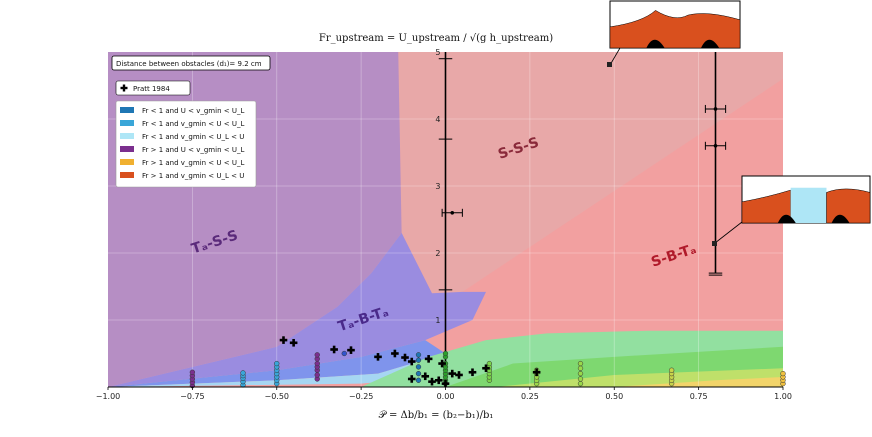 The width and height of the screenshot is (872, 437). Describe the element at coordinates (437, 186) in the screenshot. I see `y-tick-label: 3` at that location.